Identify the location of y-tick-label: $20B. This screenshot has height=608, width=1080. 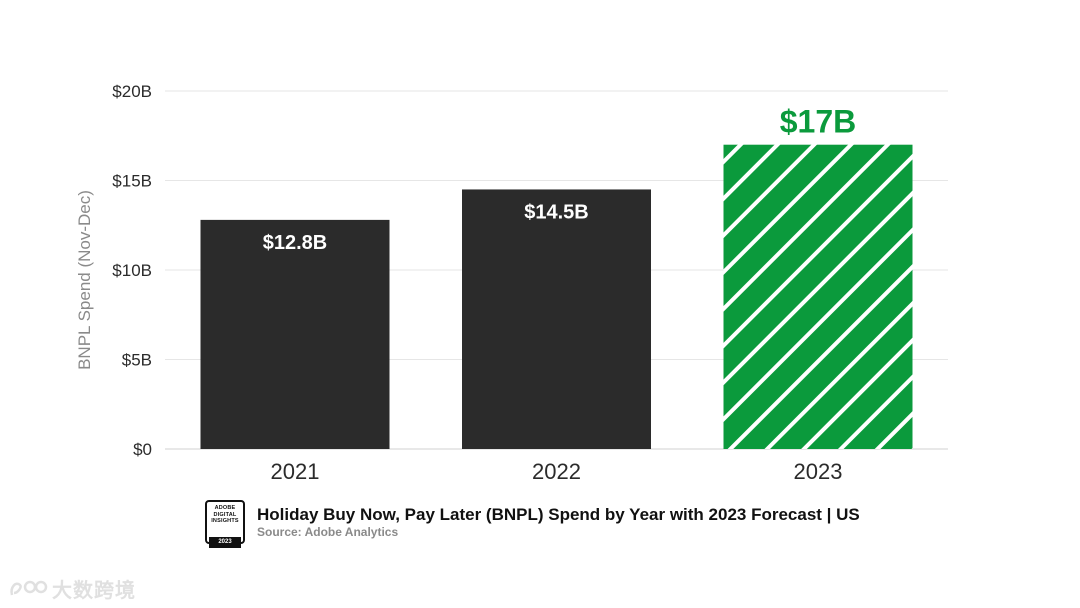
(132, 91).